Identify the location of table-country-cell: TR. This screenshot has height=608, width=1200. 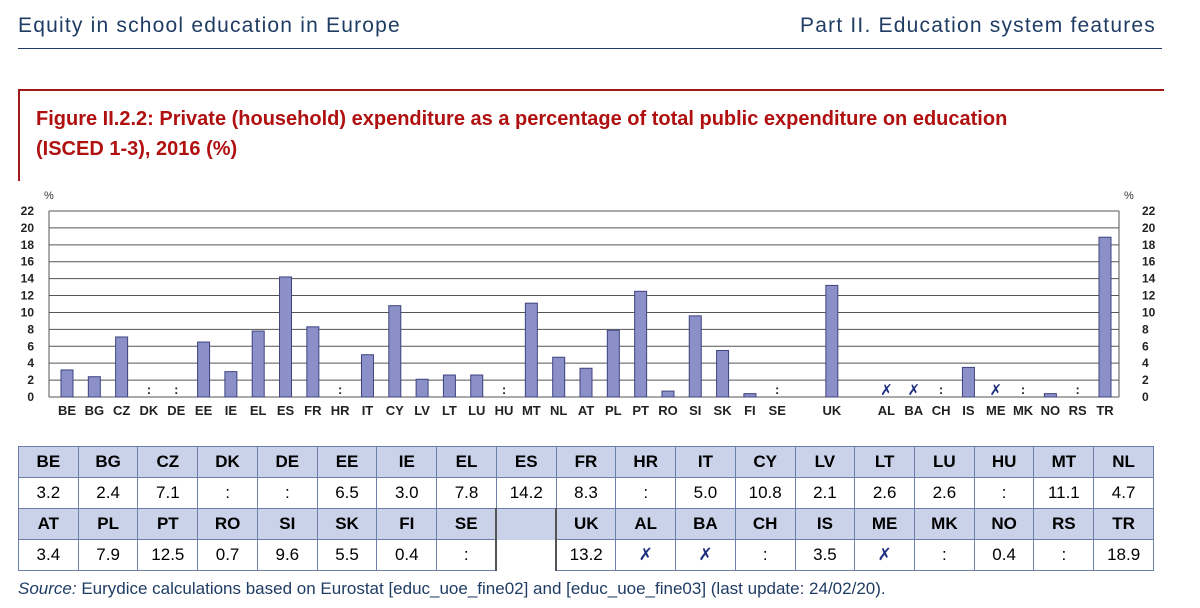
(1123, 524).